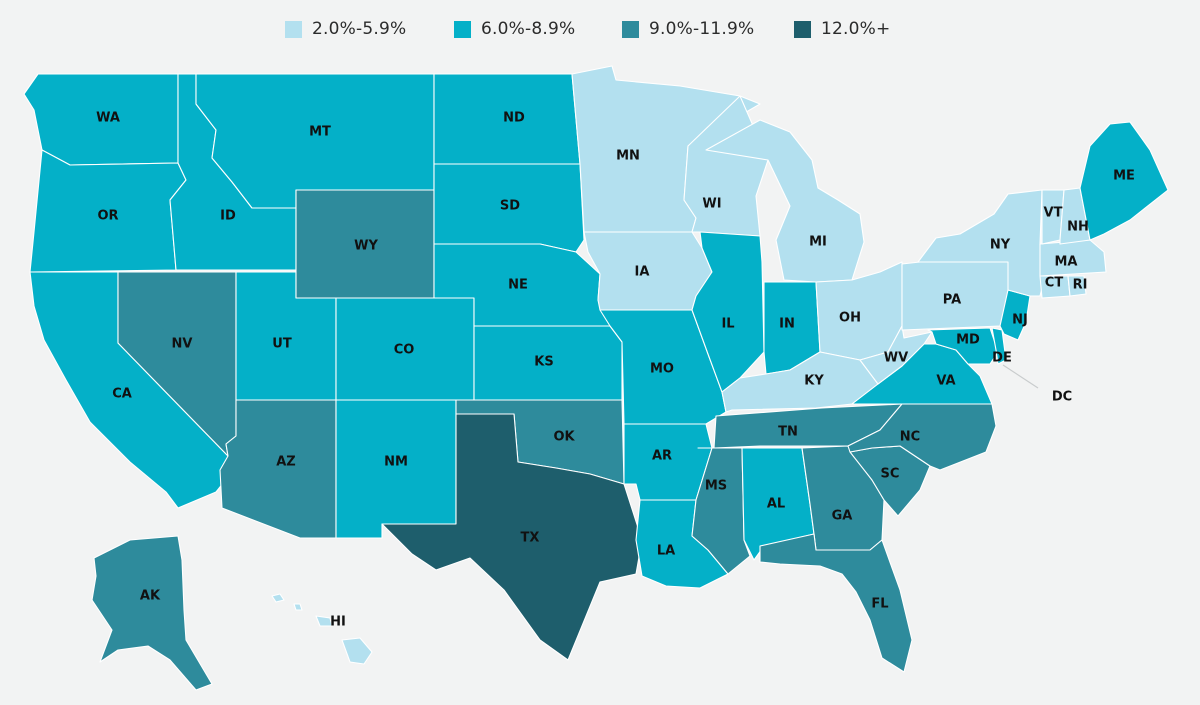 This screenshot has height=705, width=1200. What do you see at coordinates (150, 596) in the screenshot?
I see `state-label-ak: AK` at bounding box center [150, 596].